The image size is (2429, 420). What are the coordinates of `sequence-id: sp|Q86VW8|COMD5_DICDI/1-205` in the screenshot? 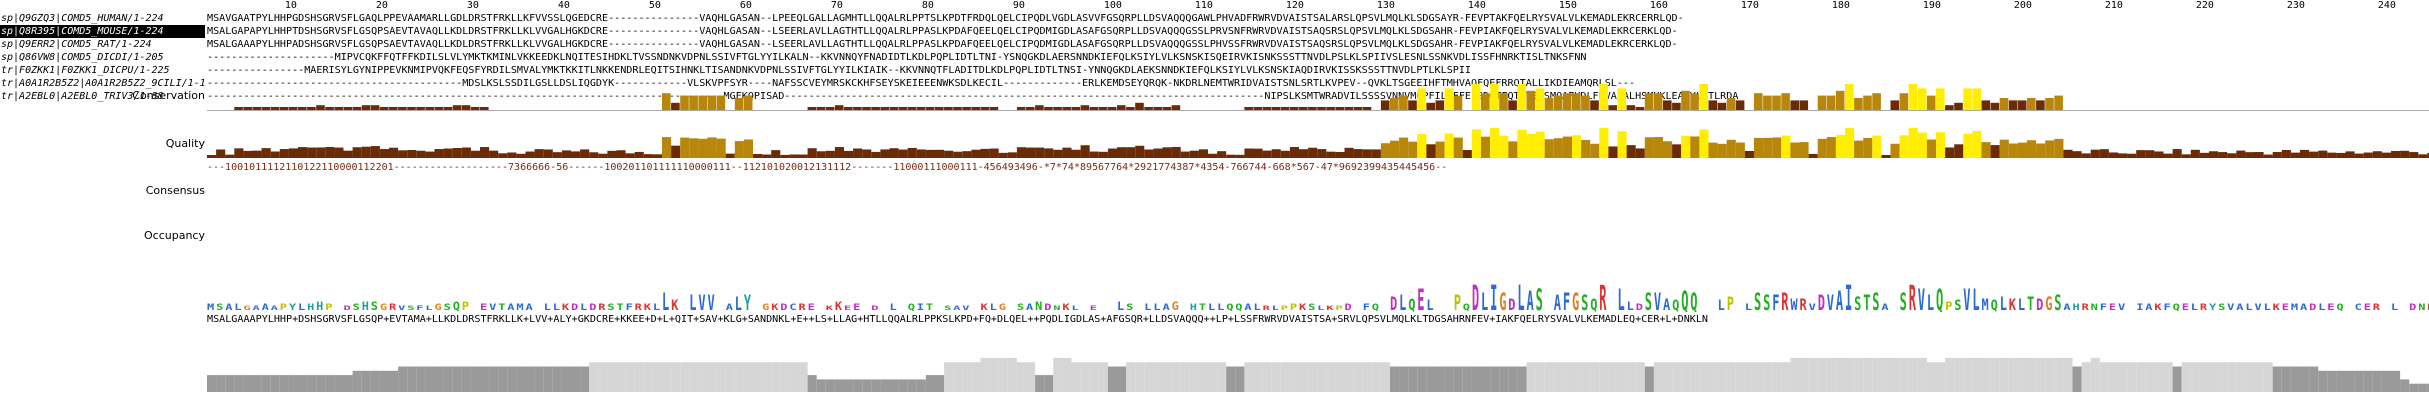 It's located at (82, 57).